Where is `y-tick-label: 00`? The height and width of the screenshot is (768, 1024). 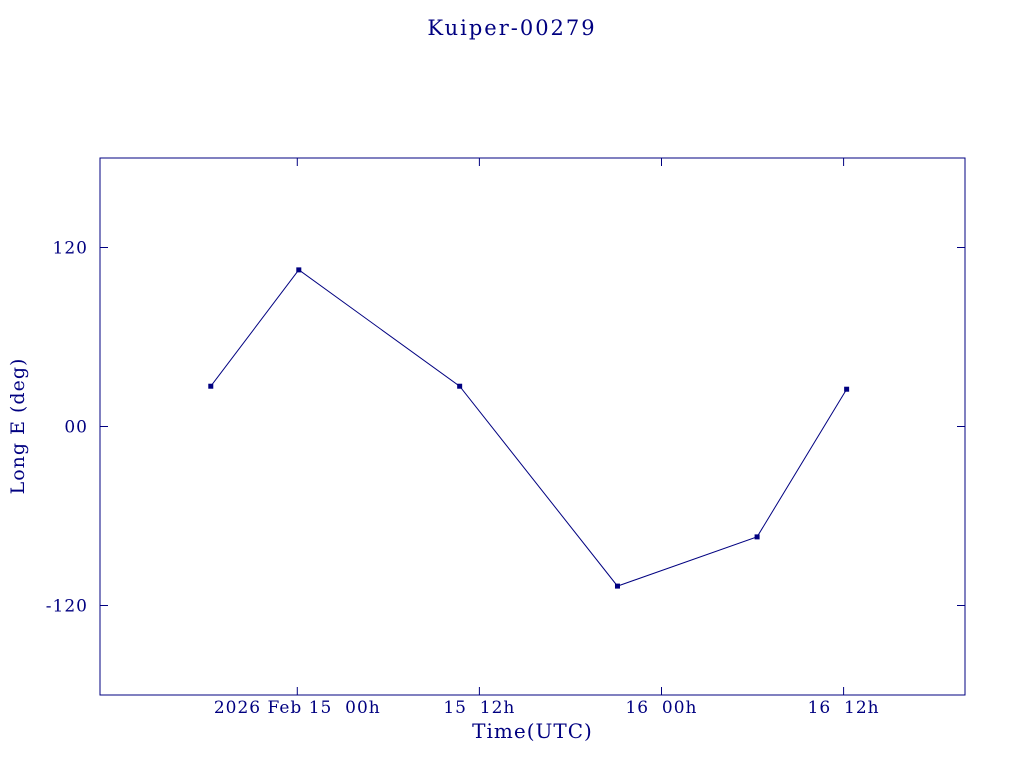
y-tick-label: 00 is located at coordinates (76, 428).